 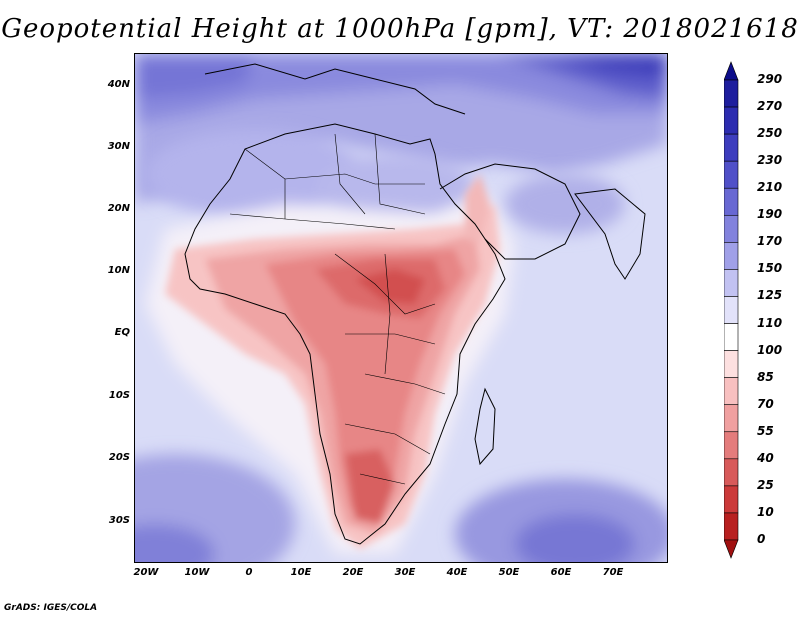 What do you see at coordinates (405, 572) in the screenshot?
I see `lon-label-30e: 30E` at bounding box center [405, 572].